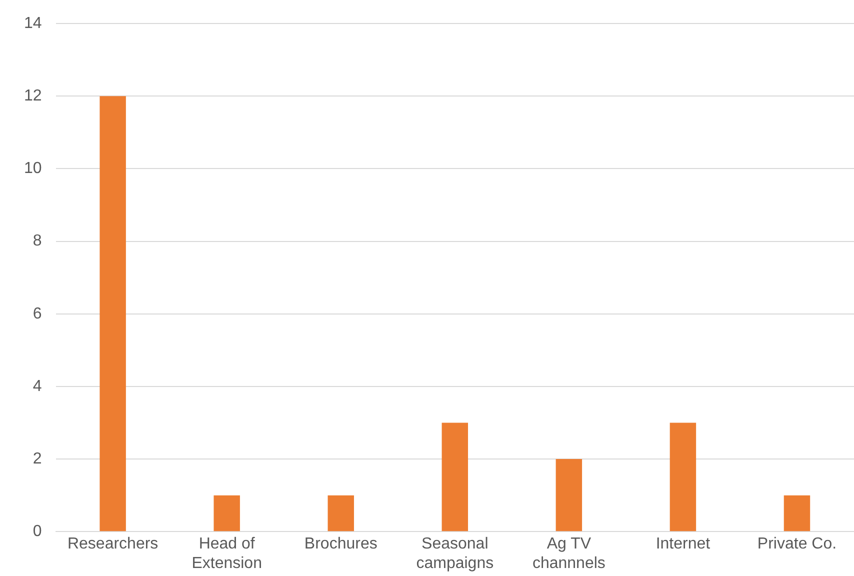  Describe the element at coordinates (455, 554) in the screenshot. I see `x-tick-label: Seasonal campaigns` at that location.